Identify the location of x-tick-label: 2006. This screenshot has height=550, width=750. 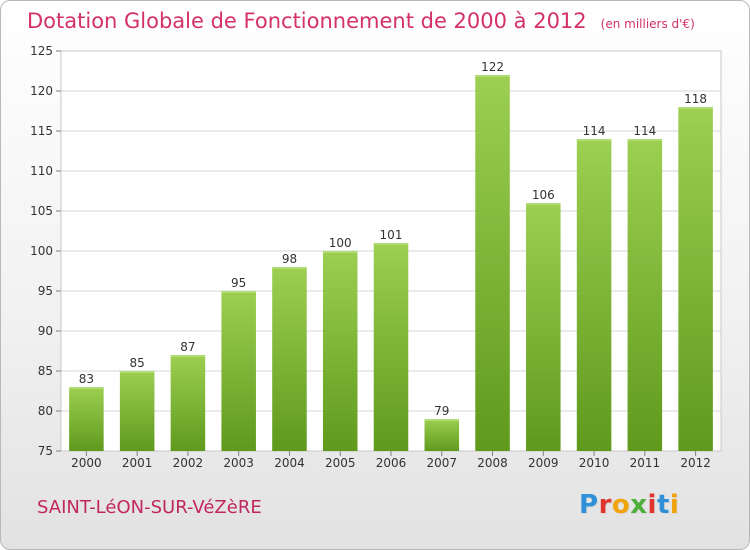
(391, 463).